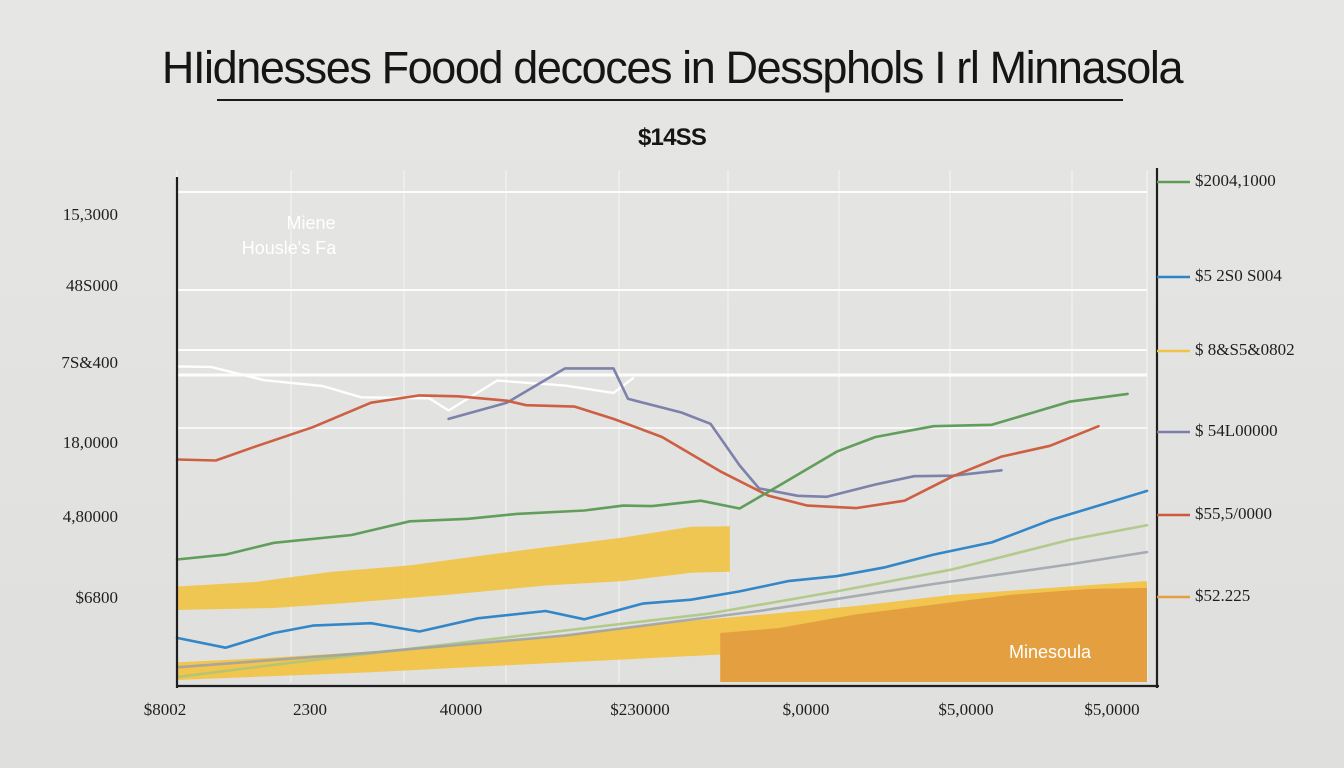 The image size is (1344, 768). Describe the element at coordinates (310, 223) in the screenshot. I see `series-label-top: Miene` at that location.